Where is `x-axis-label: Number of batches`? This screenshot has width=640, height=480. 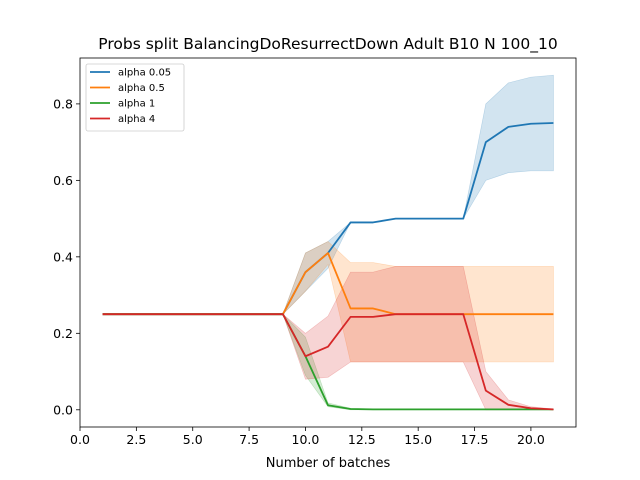
x-axis-label: Number of batches is located at coordinates (328, 463).